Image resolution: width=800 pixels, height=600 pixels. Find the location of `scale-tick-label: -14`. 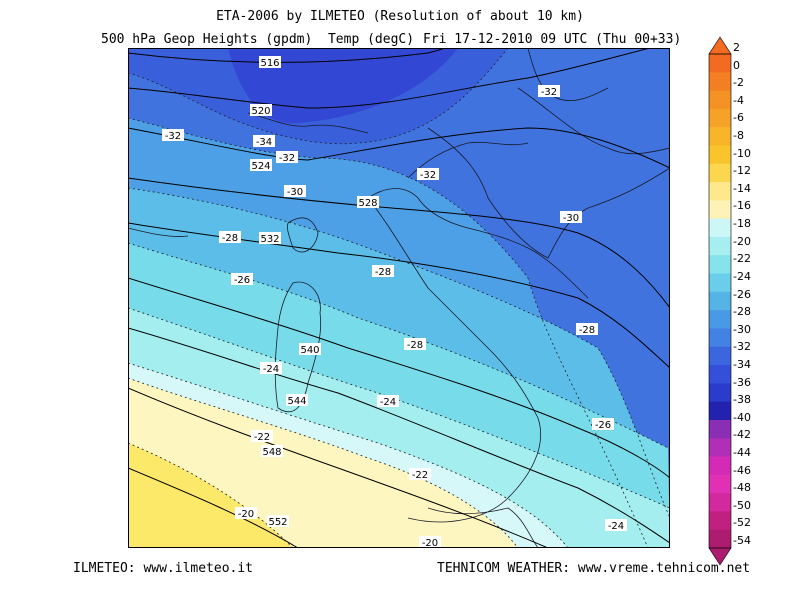

scale-tick-label: -14 is located at coordinates (742, 188).